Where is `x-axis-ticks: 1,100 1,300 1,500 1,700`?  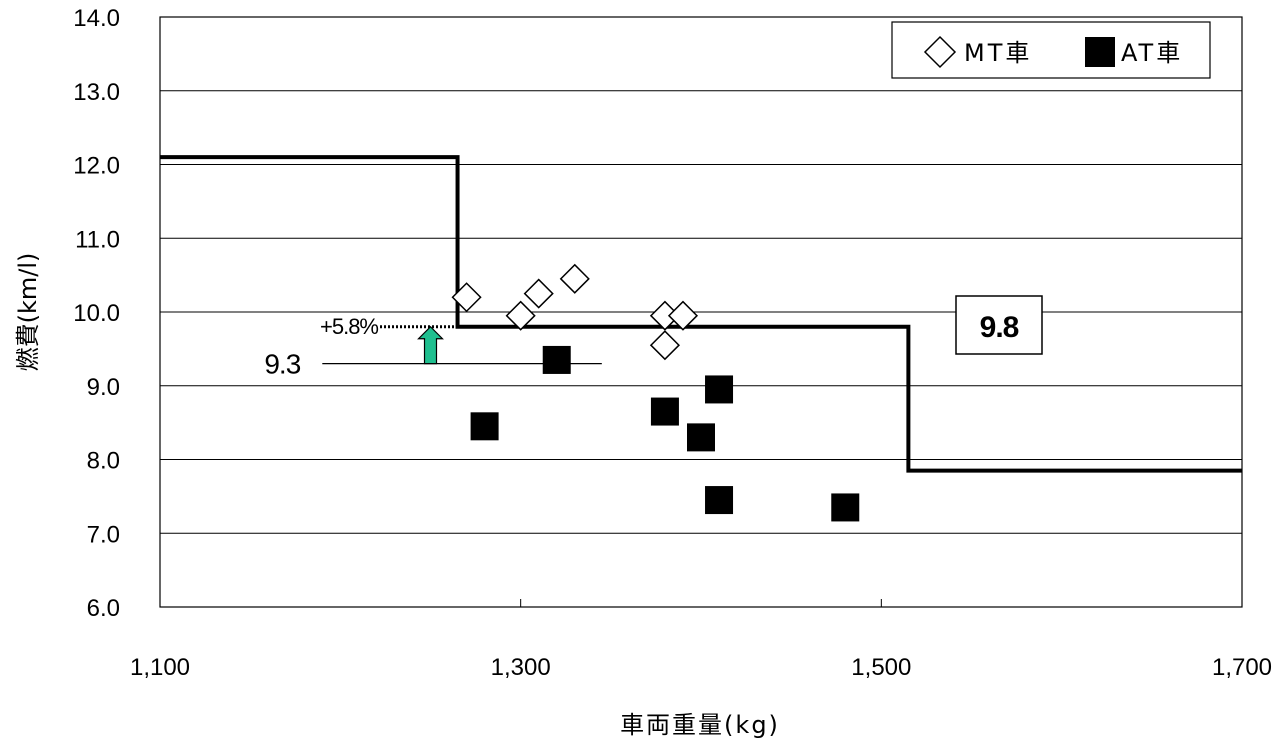
x-axis-ticks: 1,100 1,300 1,500 1,700 is located at coordinates (701, 640).